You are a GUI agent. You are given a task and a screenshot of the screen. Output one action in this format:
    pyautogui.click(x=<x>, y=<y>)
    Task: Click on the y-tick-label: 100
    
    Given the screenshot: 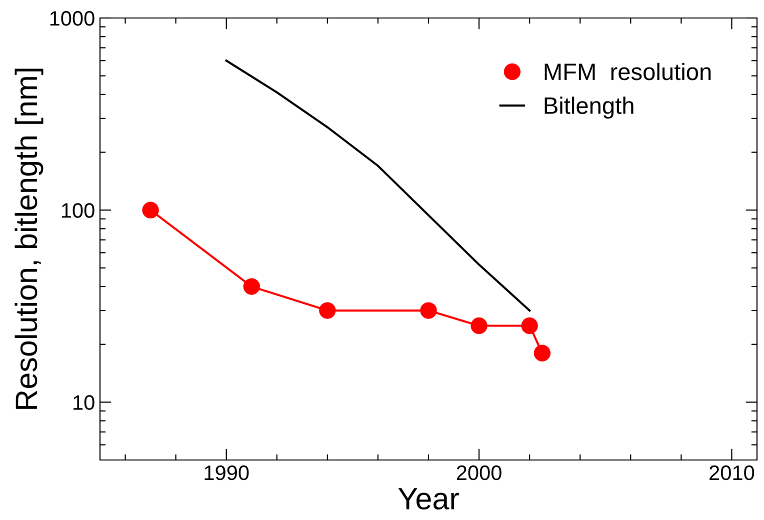 What is the action you would take?
    pyautogui.click(x=78, y=210)
    